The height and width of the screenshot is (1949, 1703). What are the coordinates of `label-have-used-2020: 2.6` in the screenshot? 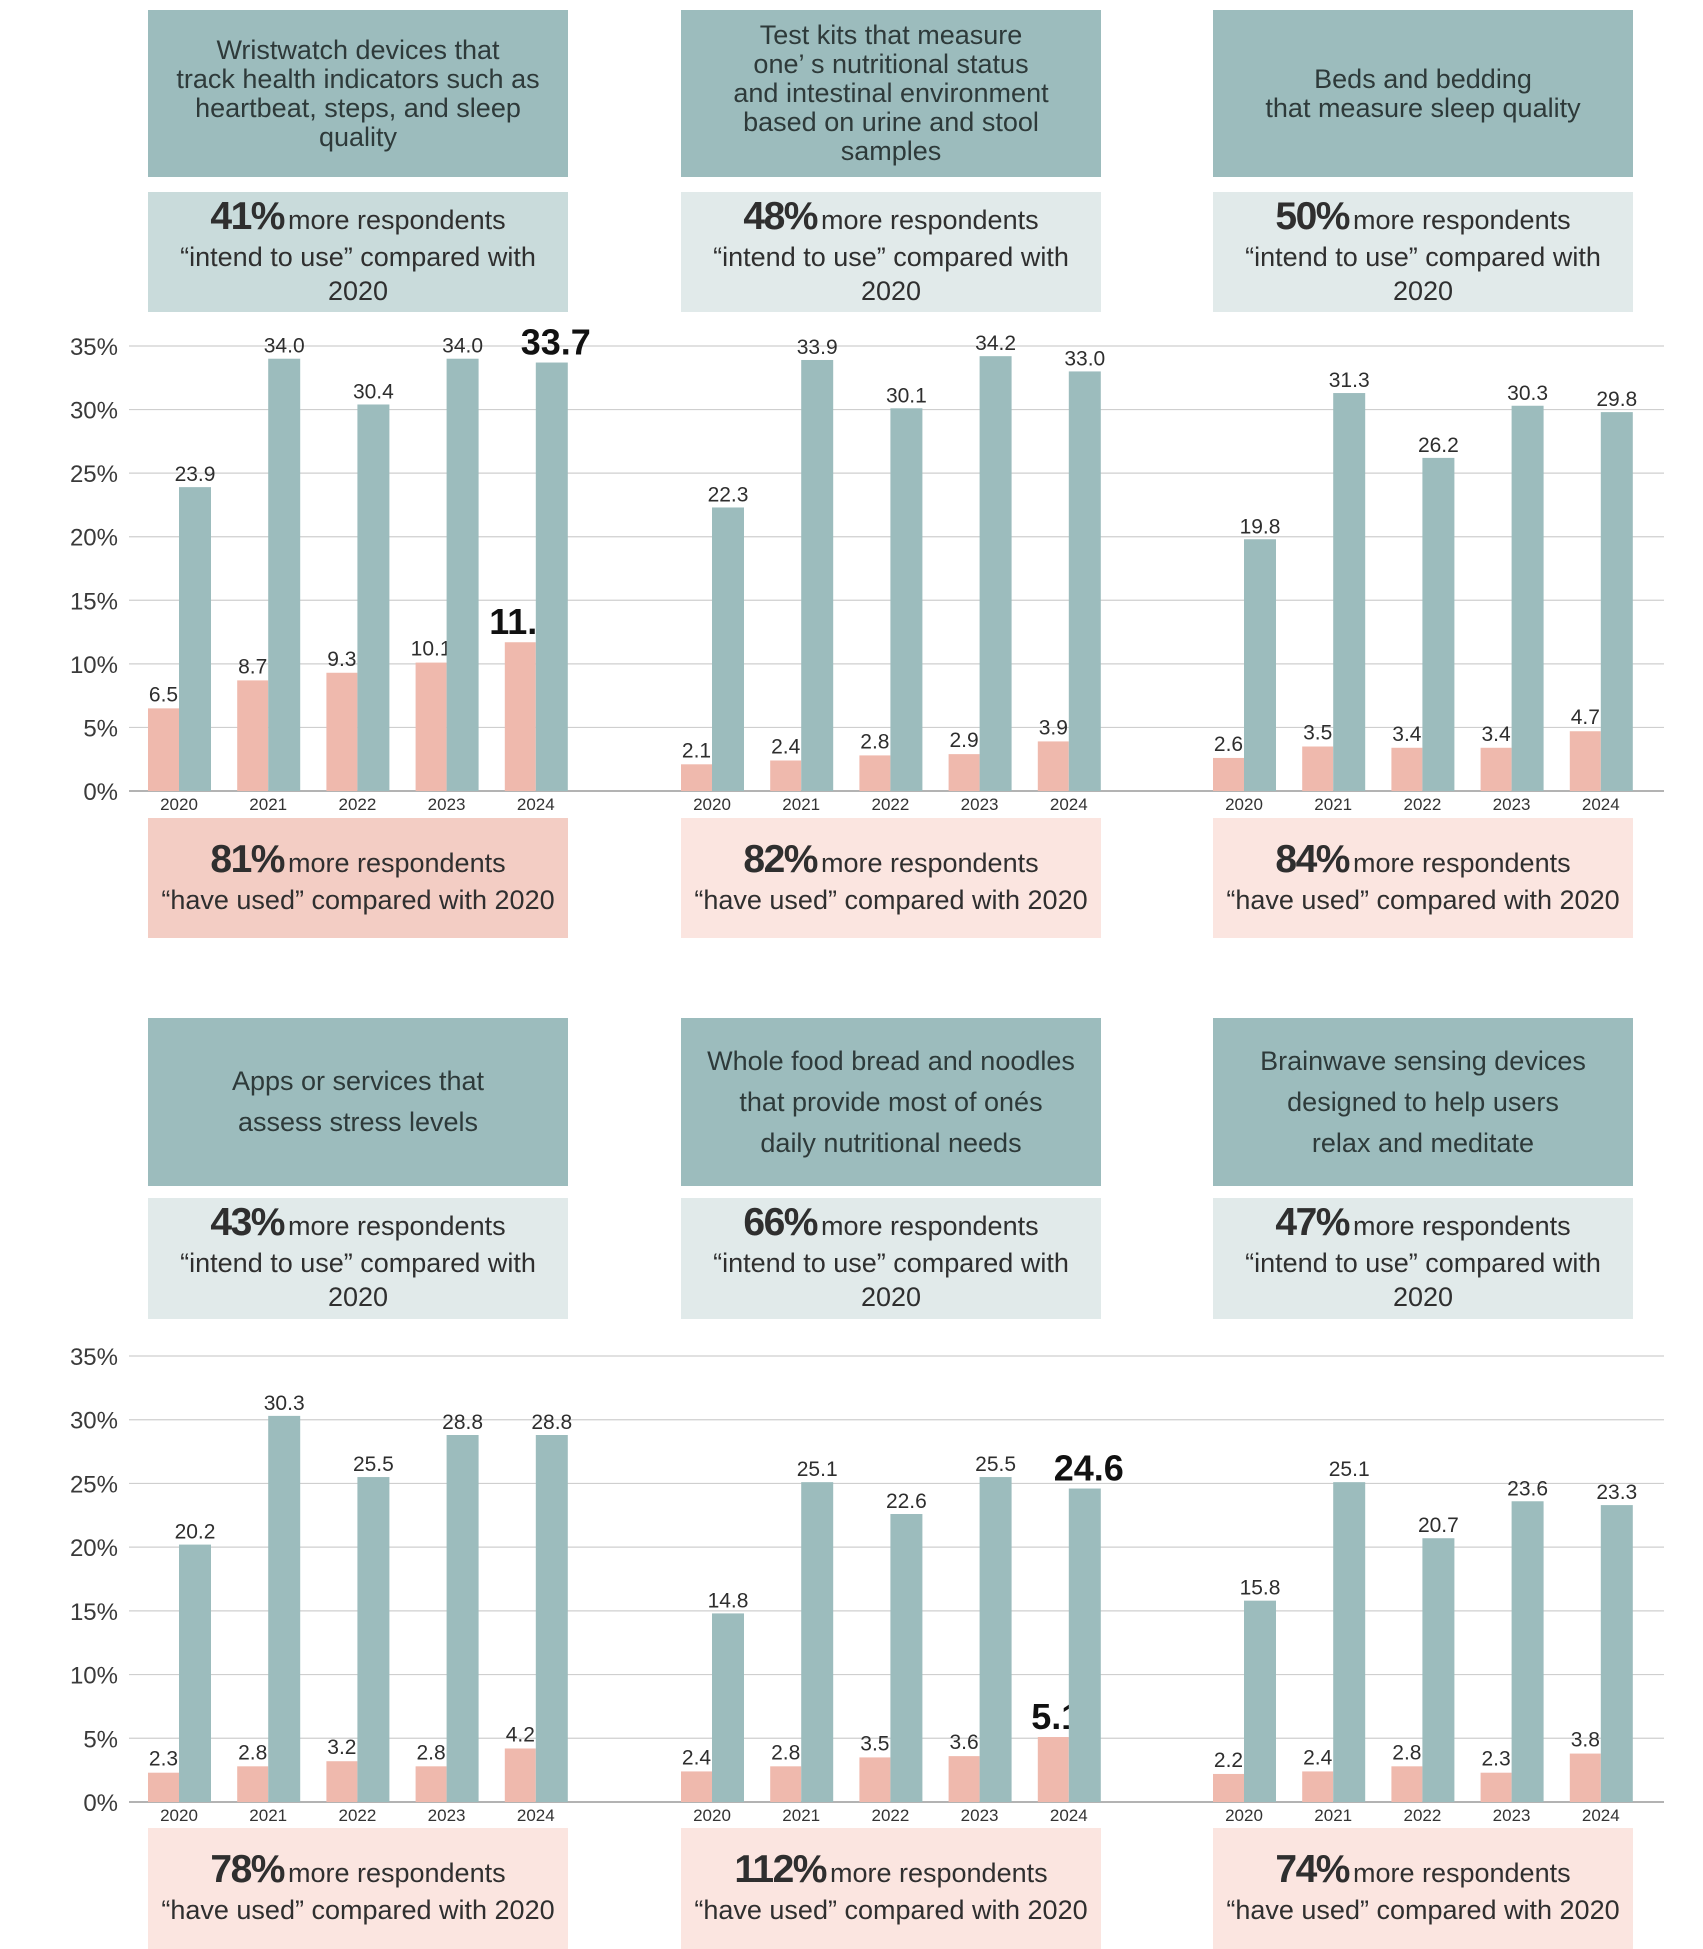 It's located at (1228, 744).